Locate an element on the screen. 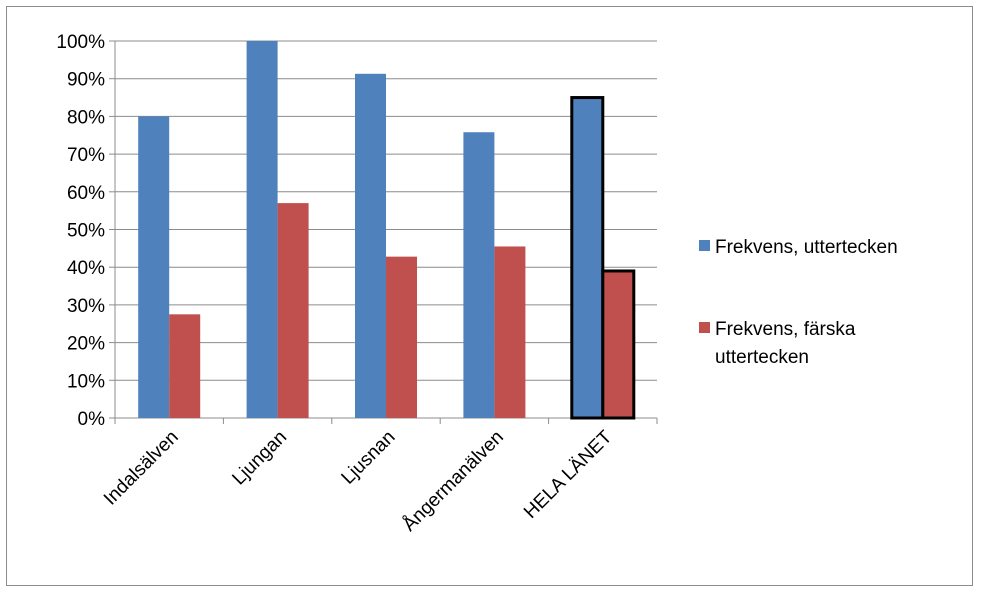  y-tick-label: 90% is located at coordinates (86, 80).